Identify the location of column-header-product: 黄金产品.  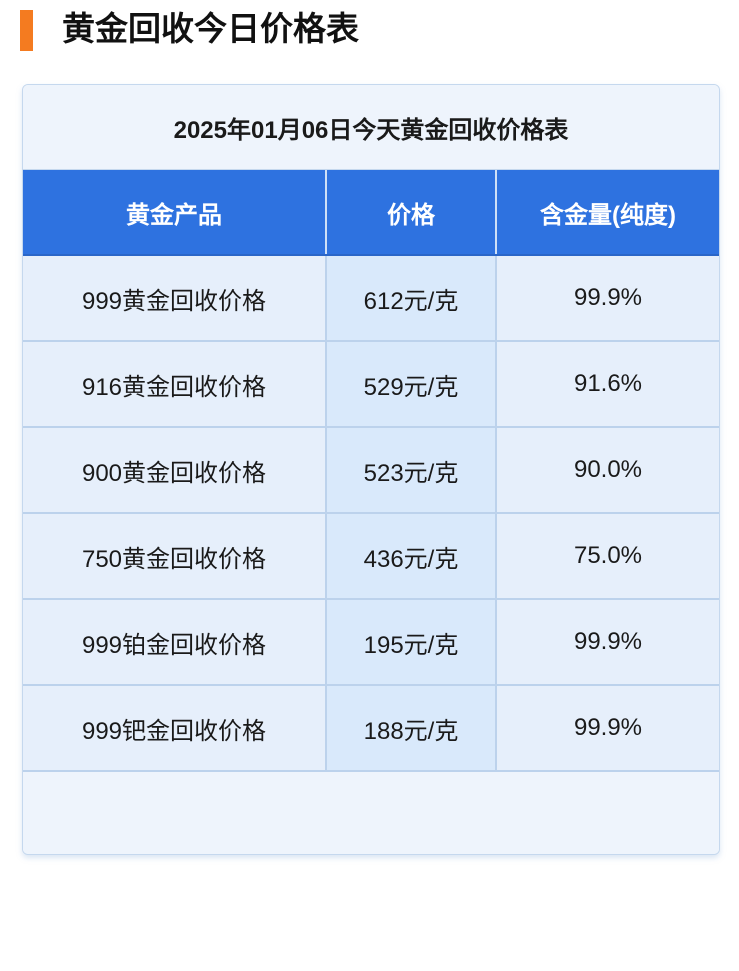
(175, 212).